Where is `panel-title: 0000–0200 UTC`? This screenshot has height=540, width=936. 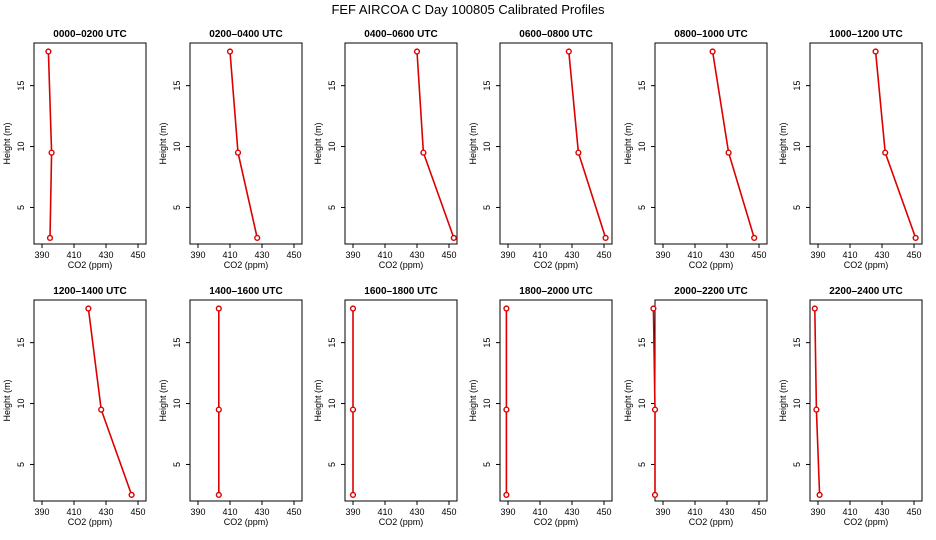 panel-title: 0000–0200 UTC is located at coordinates (89, 34).